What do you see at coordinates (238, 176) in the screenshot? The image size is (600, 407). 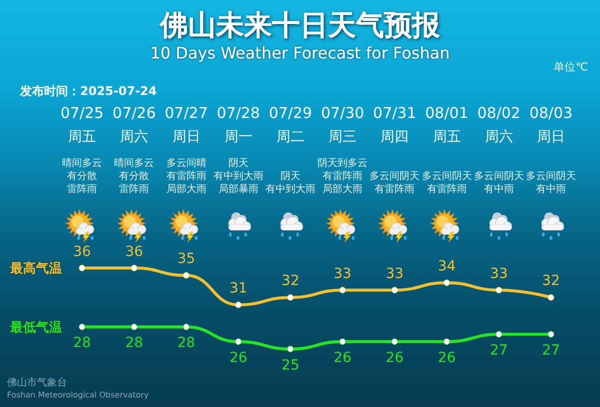 I see `text: 阴天有中到大雨局部暴雨` at bounding box center [238, 176].